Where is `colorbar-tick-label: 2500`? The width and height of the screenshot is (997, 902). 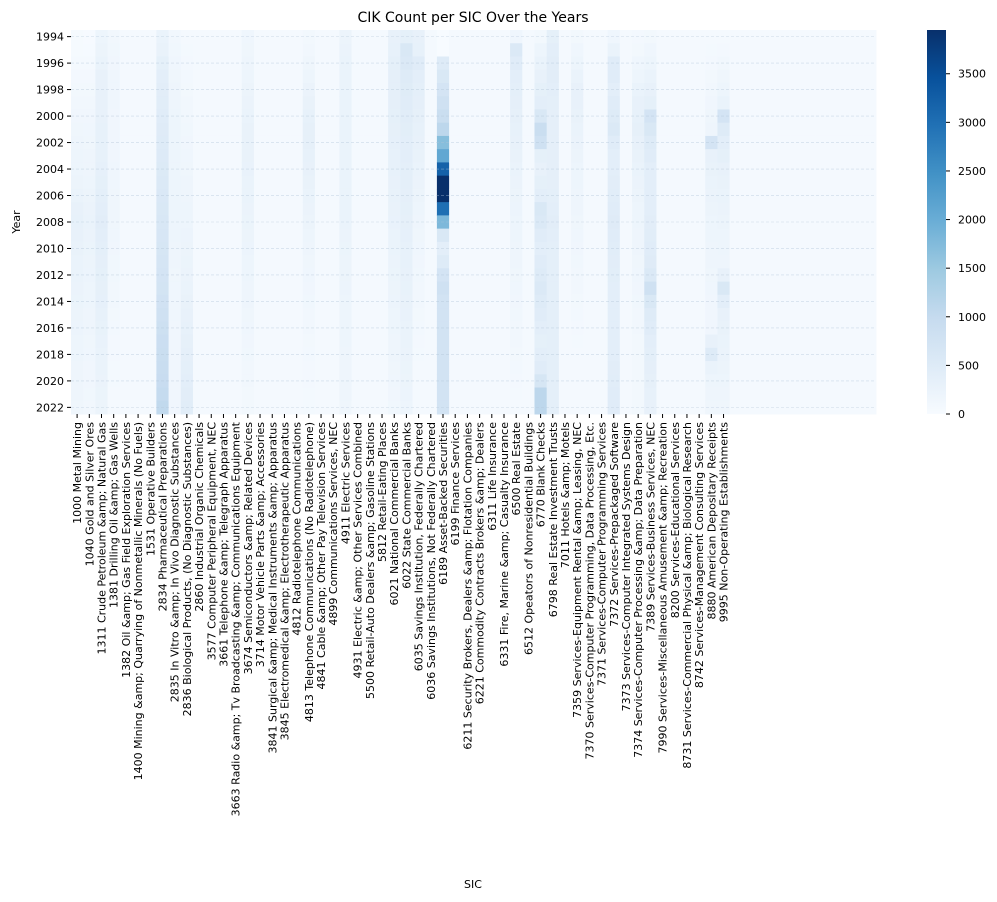
colorbar-tick-label: 2500 is located at coordinates (972, 171).